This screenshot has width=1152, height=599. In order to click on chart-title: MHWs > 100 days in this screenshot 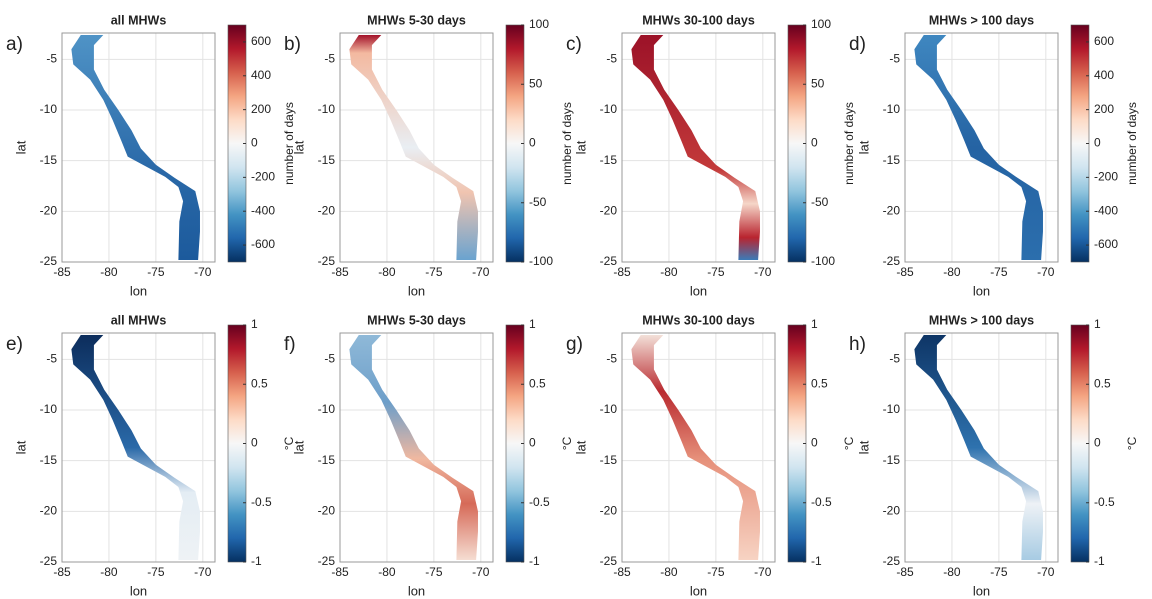, I will do `click(981, 320)`.